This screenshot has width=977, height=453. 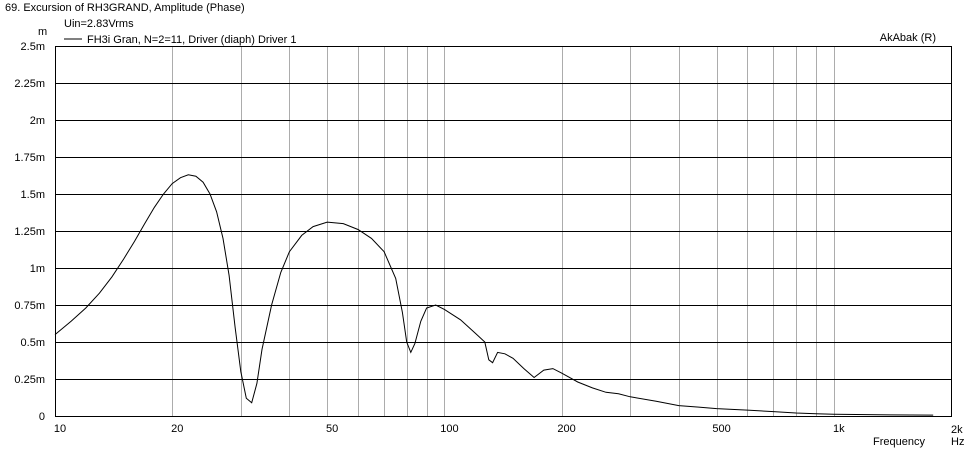 What do you see at coordinates (42, 32) in the screenshot?
I see `y-axis-unit: m` at bounding box center [42, 32].